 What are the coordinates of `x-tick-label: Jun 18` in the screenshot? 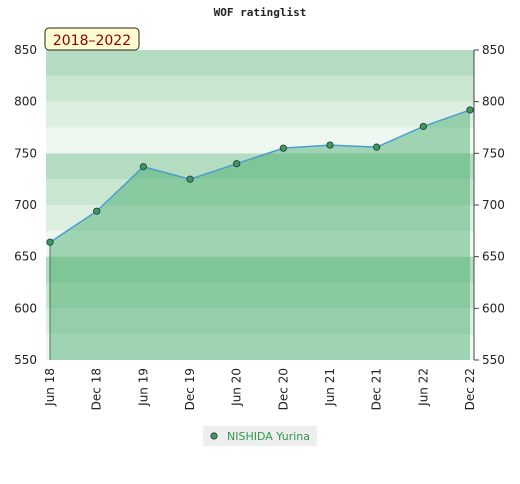 It's located at (50, 387).